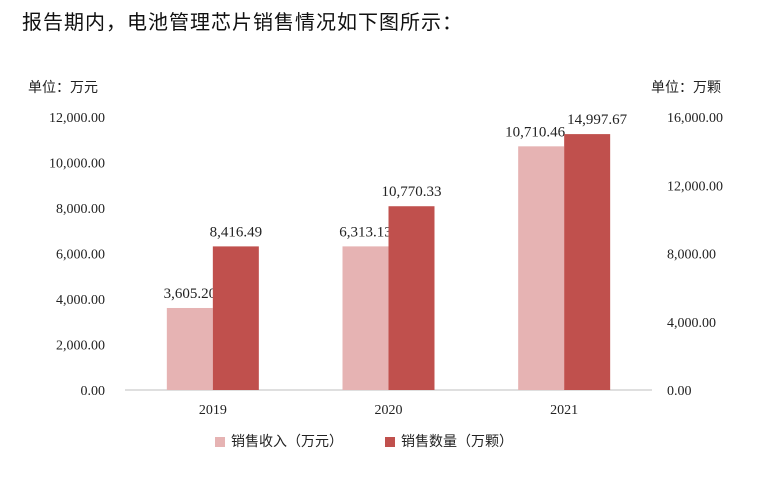 The height and width of the screenshot is (480, 777). Describe the element at coordinates (597, 120) in the screenshot. I see `quantity-data-label: 14,997.67` at that location.